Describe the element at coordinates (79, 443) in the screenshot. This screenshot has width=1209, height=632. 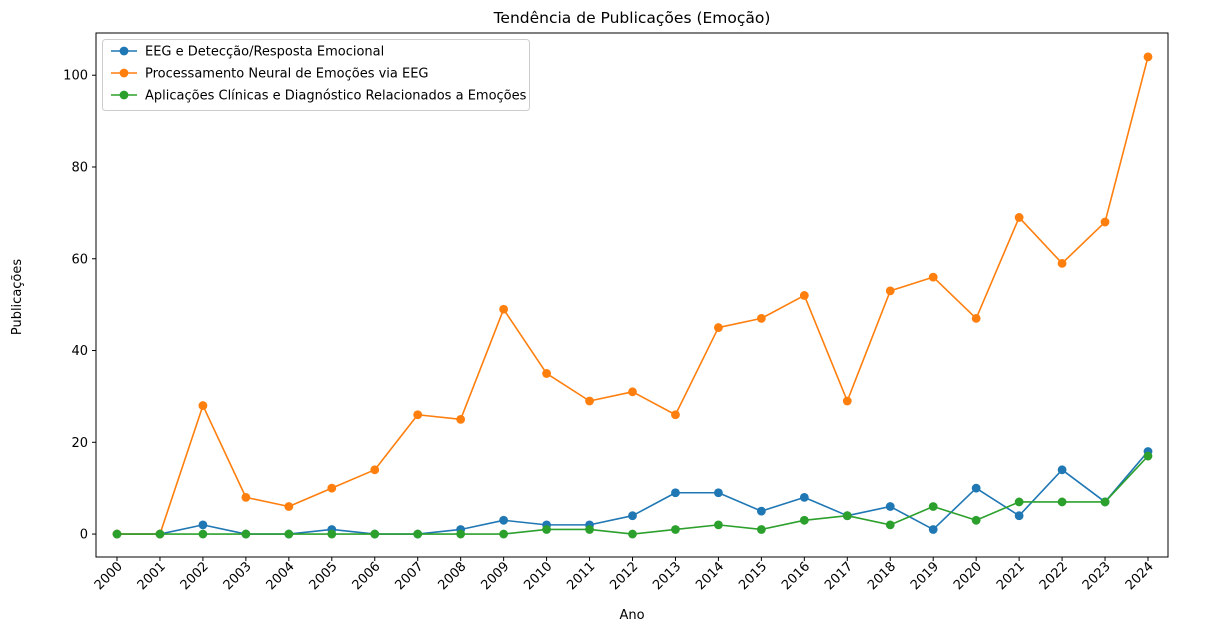
I see `y-tick-label: 20` at that location.